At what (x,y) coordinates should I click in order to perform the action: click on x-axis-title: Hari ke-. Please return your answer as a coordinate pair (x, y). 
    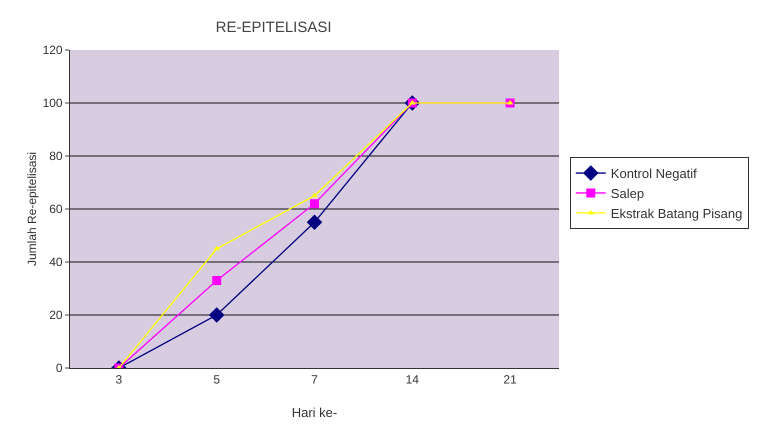
    Looking at the image, I should click on (315, 412).